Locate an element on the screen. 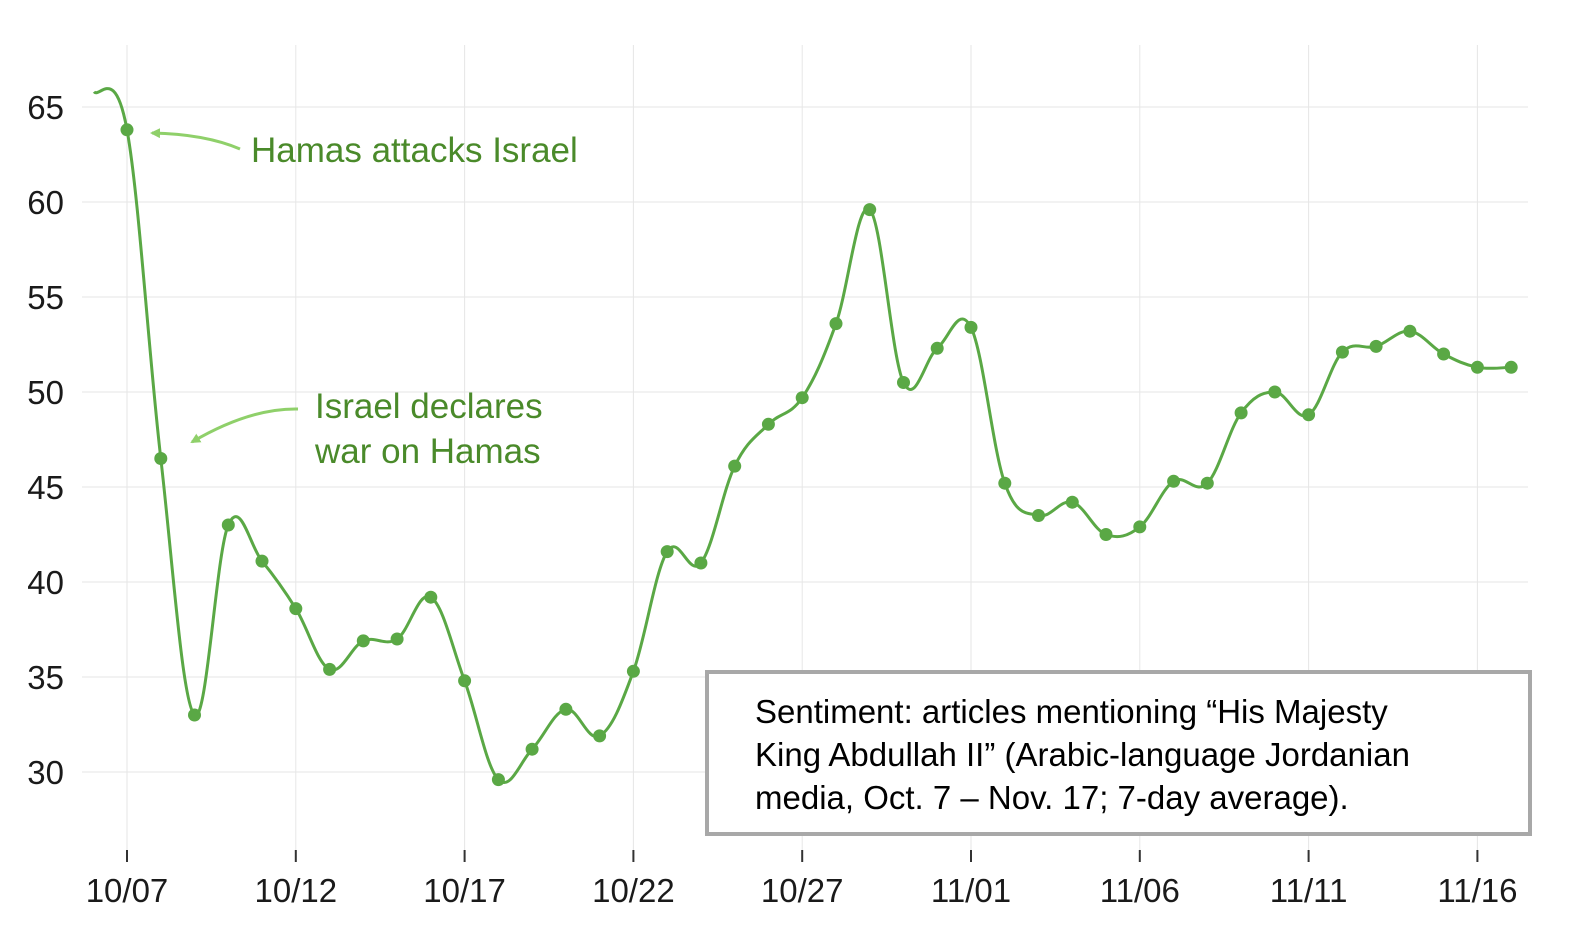 The width and height of the screenshot is (1584, 944). x-tick-label: 11/16 is located at coordinates (1477, 890).